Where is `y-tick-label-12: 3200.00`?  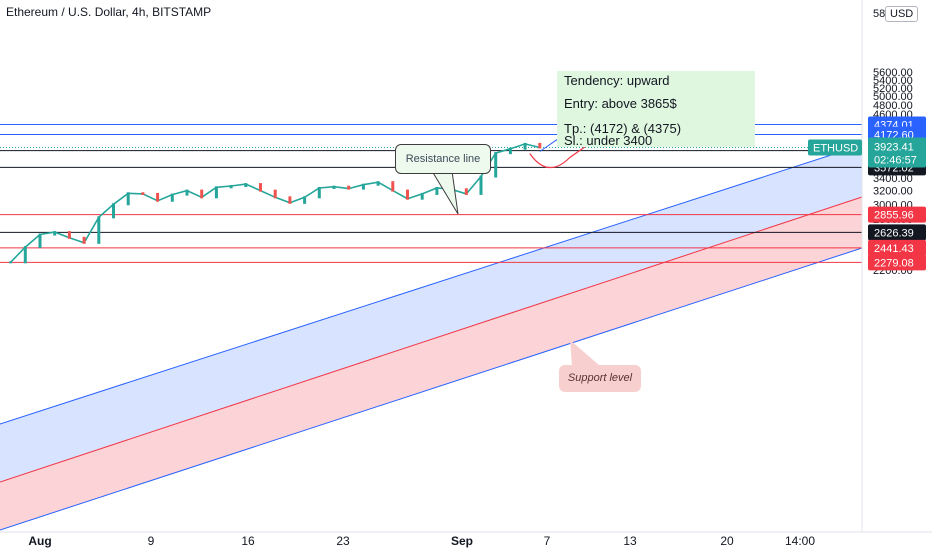
y-tick-label-12: 3200.00 is located at coordinates (893, 192).